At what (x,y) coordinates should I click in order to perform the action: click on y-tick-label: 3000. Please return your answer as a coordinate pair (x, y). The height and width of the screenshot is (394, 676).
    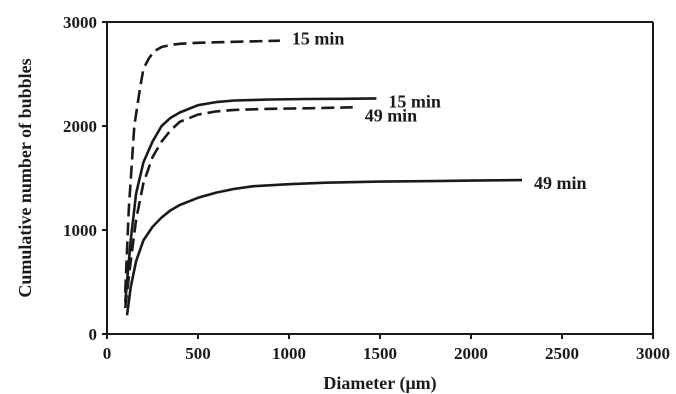
    Looking at the image, I should click on (80, 22).